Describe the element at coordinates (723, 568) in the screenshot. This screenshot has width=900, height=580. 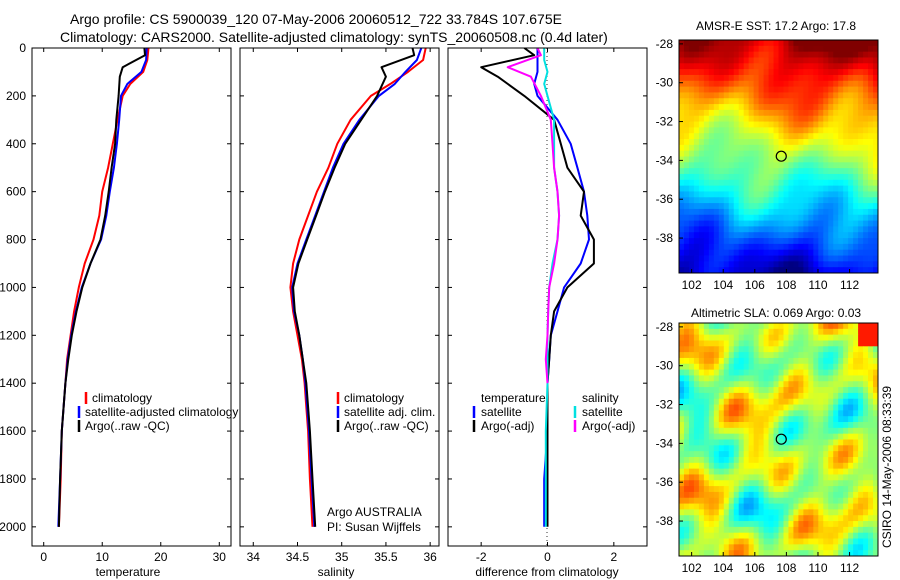
I see `sla-map-xtick-label: 104` at that location.